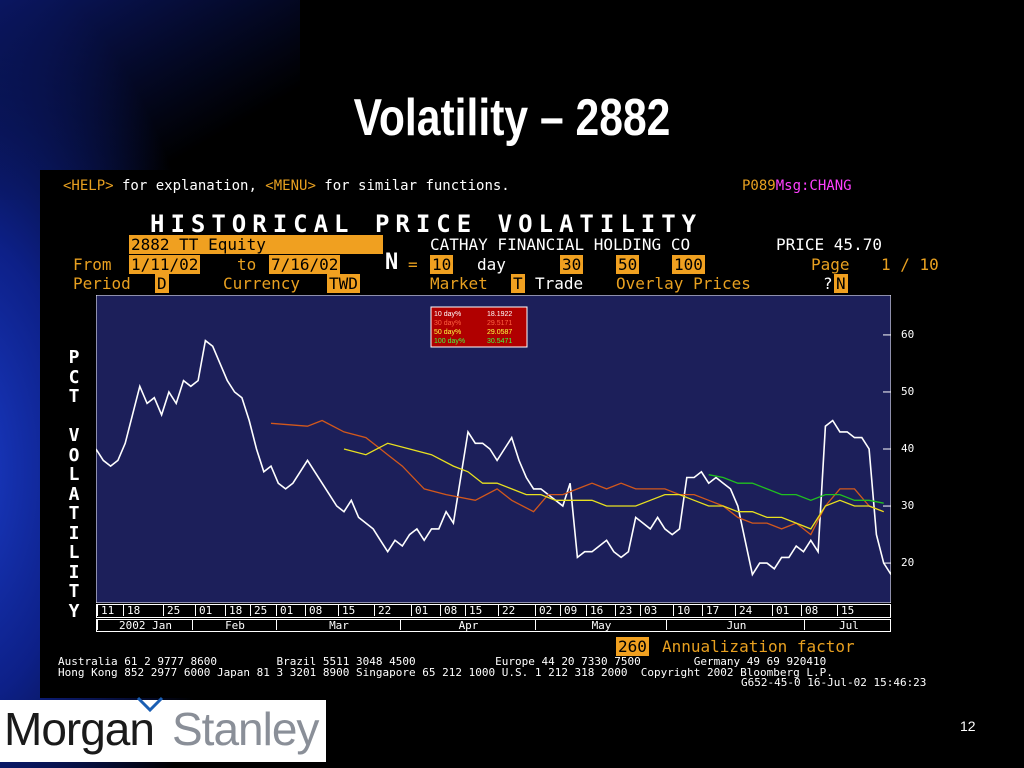  Describe the element at coordinates (908, 391) in the screenshot. I see `y-tick-label: 50` at that location.